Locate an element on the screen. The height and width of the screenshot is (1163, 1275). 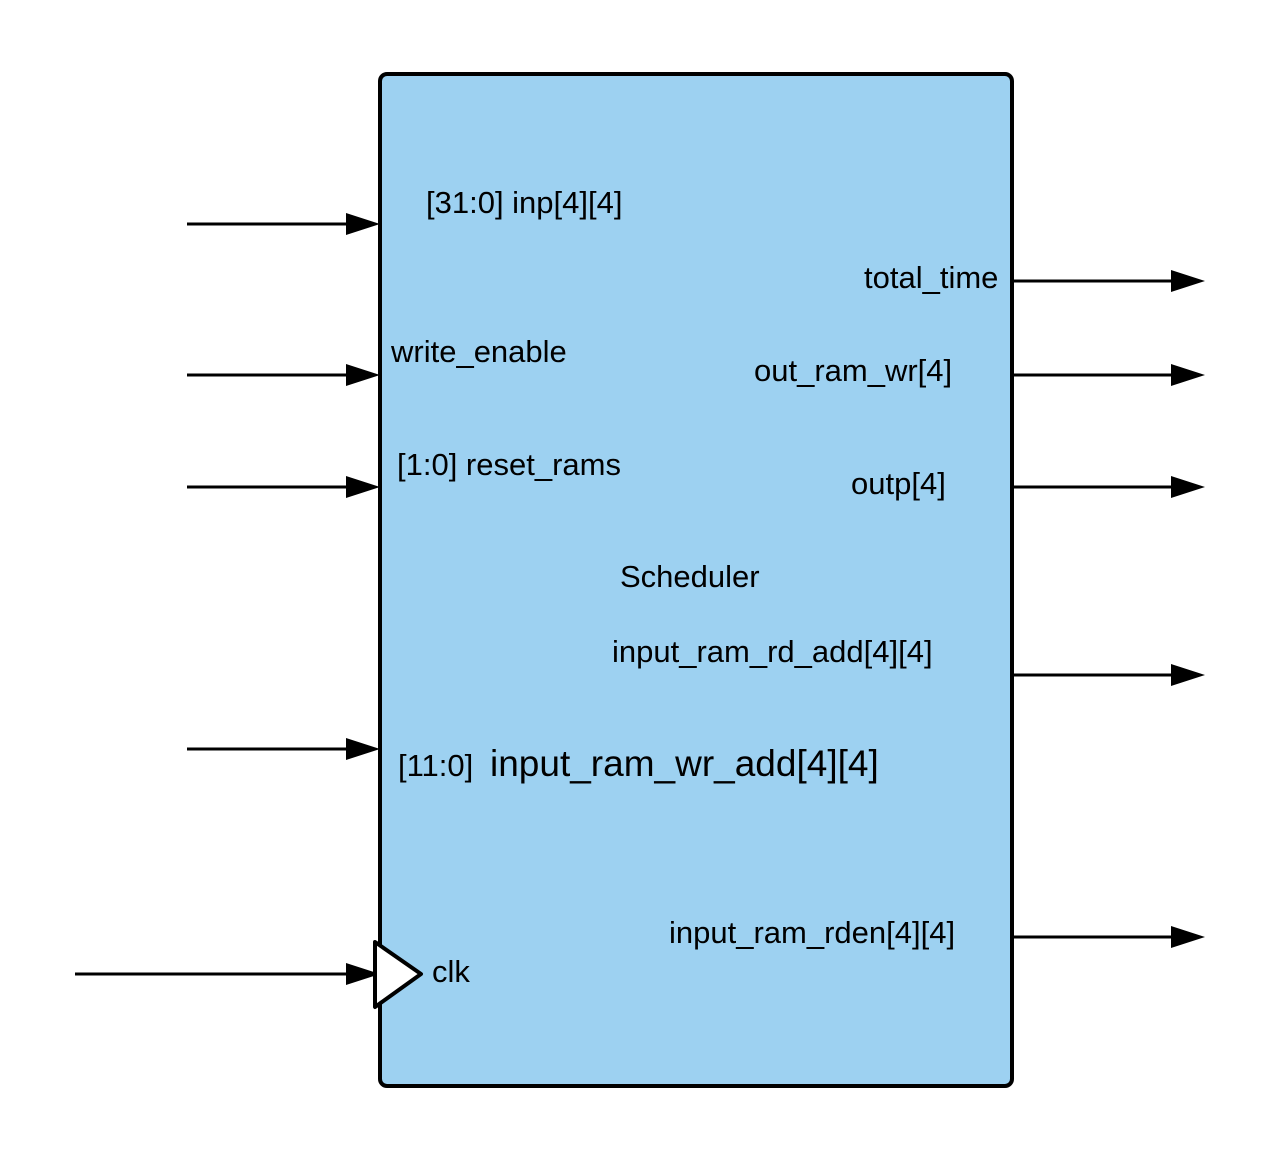
port-label-write-enable: write_enable is located at coordinates (478, 351).